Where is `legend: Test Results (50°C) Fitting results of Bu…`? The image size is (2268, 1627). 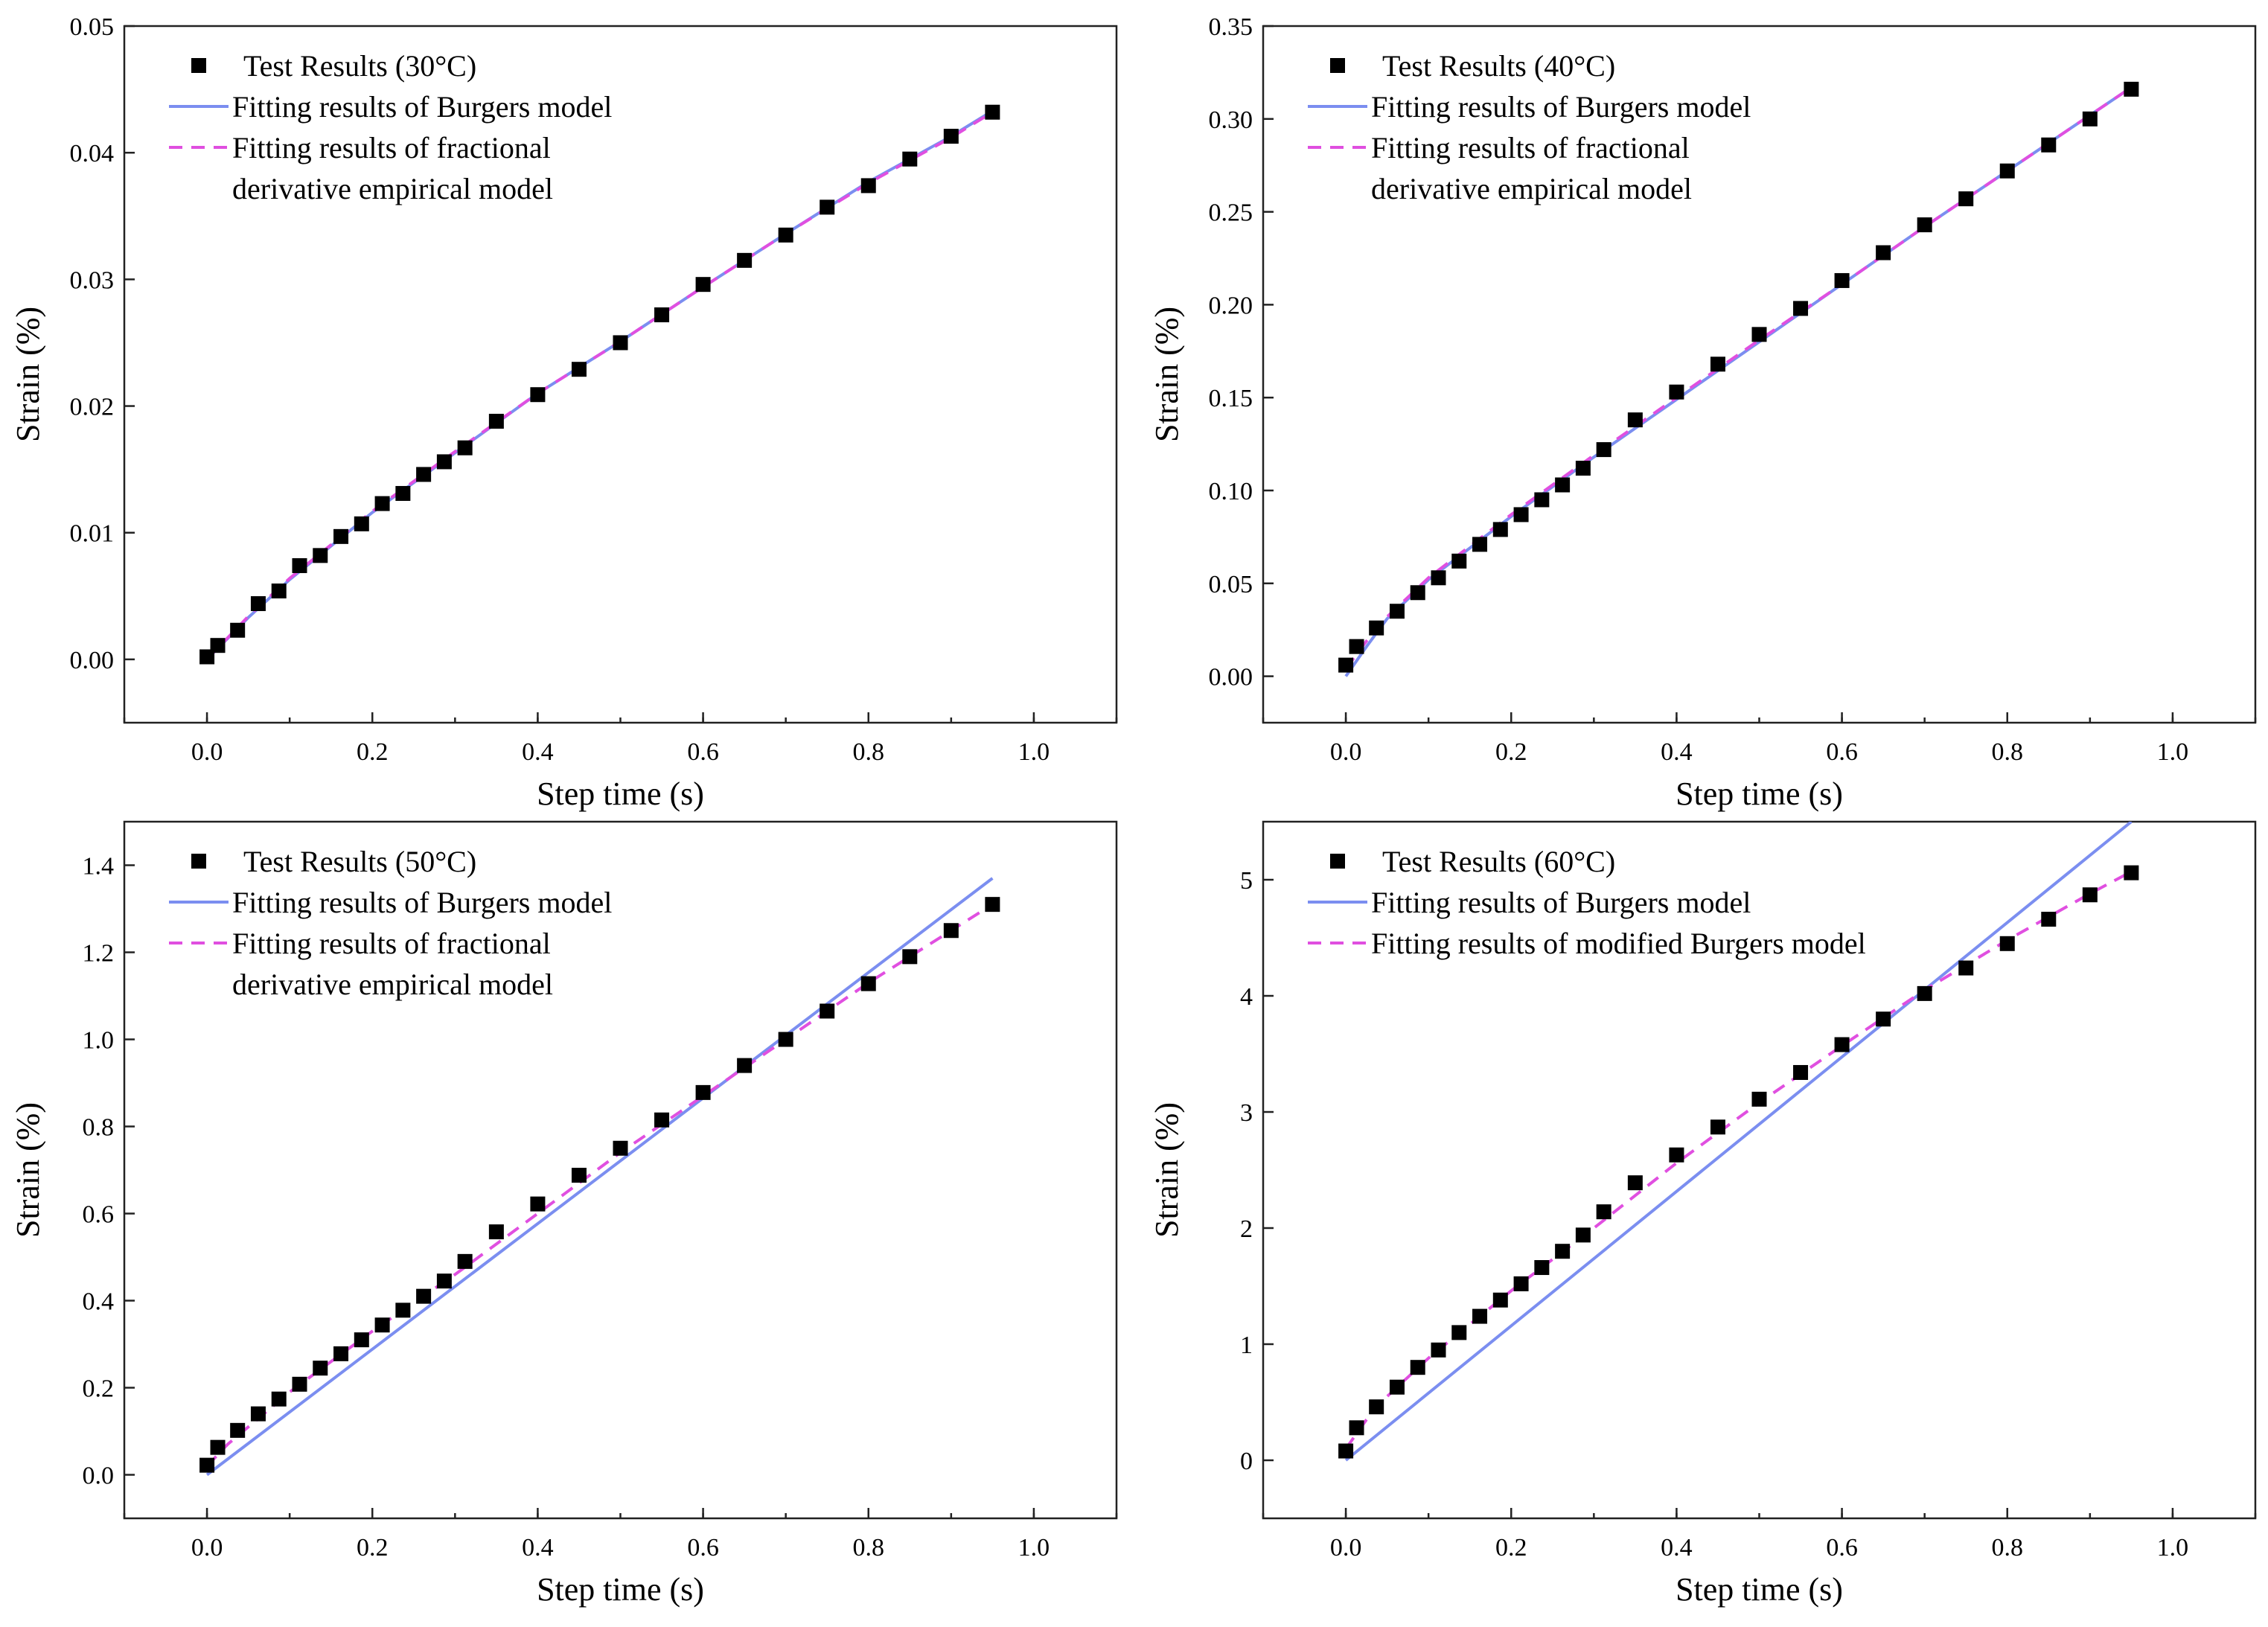 legend: Test Results (50°C) Fitting results of Bu… is located at coordinates (390, 923).